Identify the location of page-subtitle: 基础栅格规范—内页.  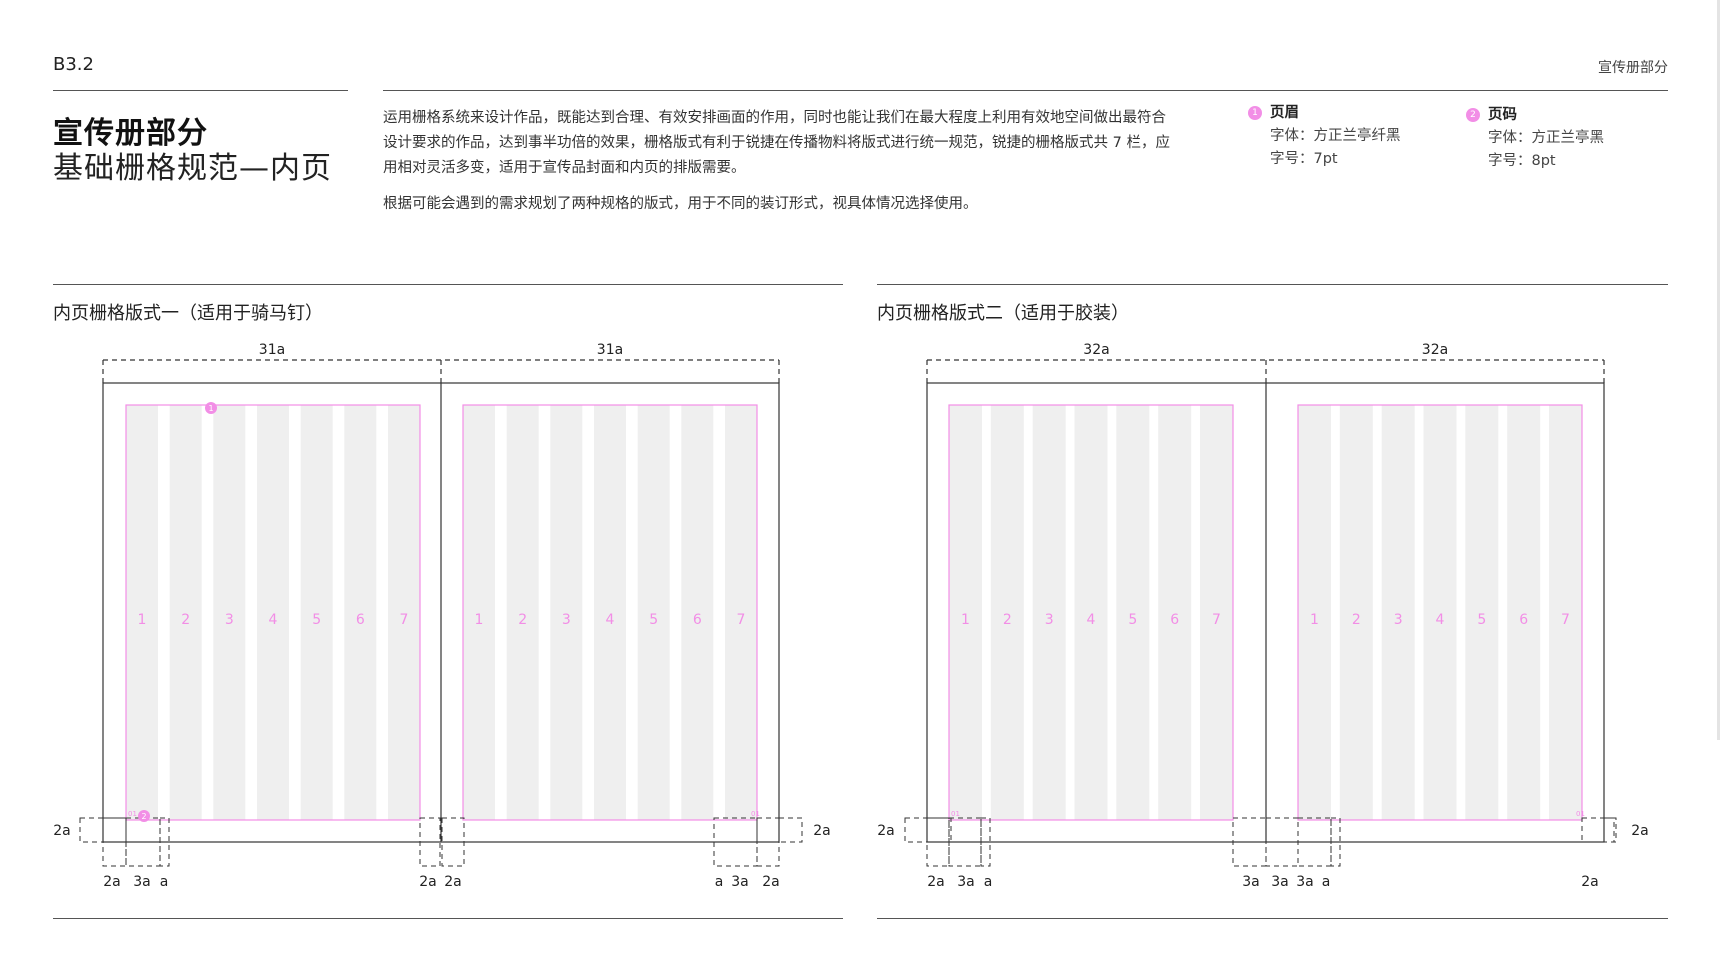
(192, 168).